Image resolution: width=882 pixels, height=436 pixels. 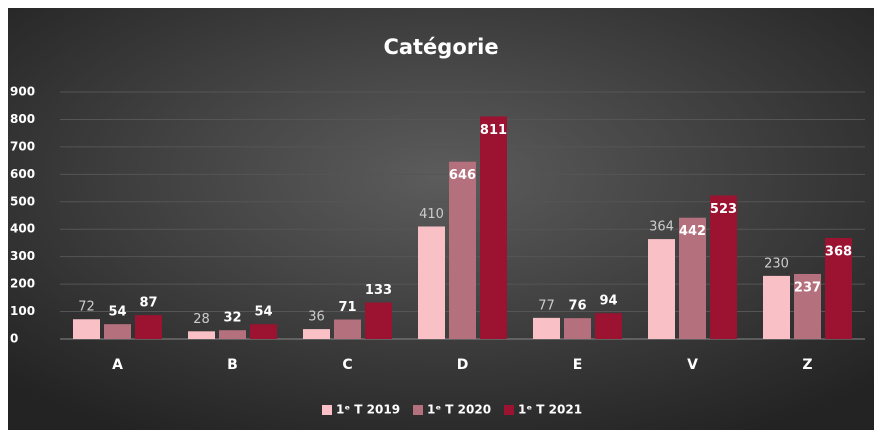 What do you see at coordinates (692, 231) in the screenshot?
I see `data-label: 442` at bounding box center [692, 231].